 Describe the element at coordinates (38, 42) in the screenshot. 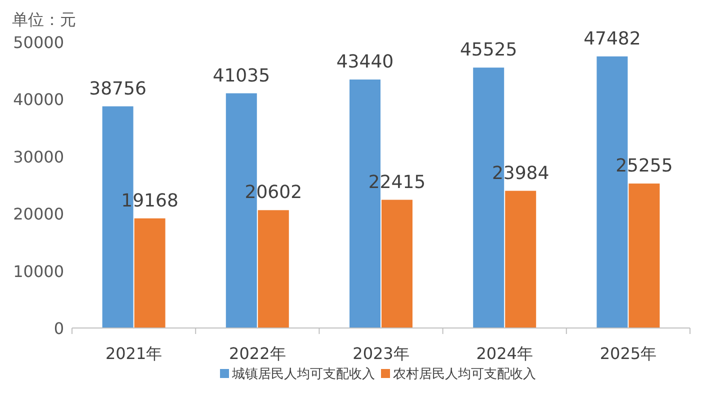

I see `y-tick-label: 50000` at that location.